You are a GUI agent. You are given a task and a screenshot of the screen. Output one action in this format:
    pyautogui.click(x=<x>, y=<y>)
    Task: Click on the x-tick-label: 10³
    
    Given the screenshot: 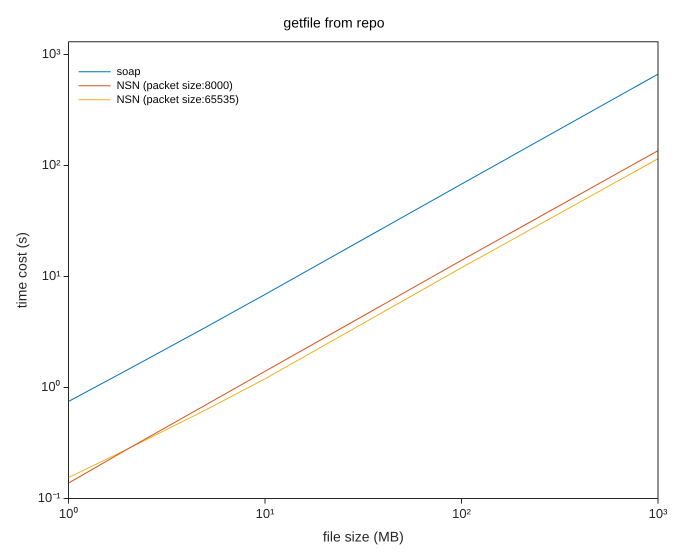 What is the action you would take?
    pyautogui.click(x=658, y=513)
    